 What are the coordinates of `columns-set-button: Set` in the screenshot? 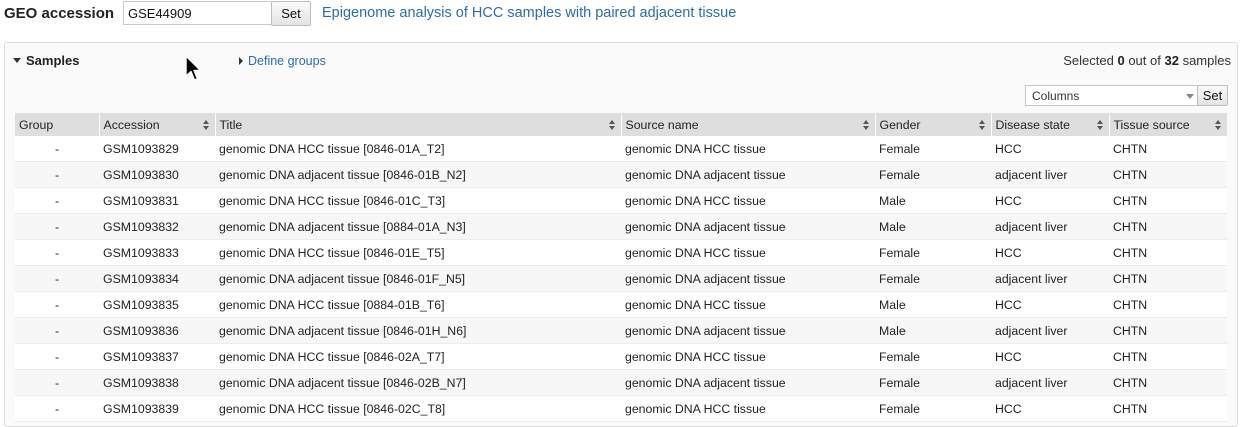 It's located at (1212, 95).